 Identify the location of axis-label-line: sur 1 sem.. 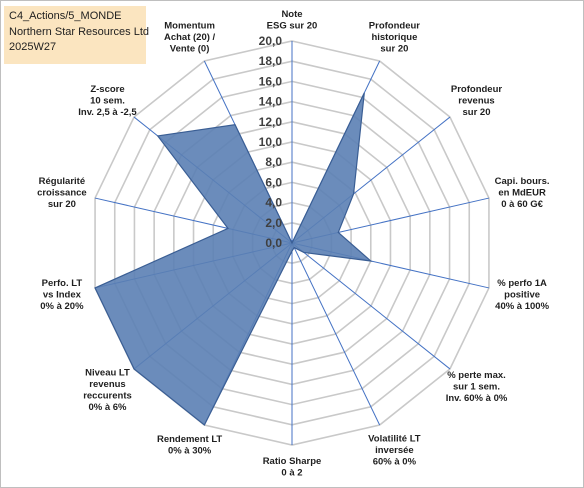
(476, 386).